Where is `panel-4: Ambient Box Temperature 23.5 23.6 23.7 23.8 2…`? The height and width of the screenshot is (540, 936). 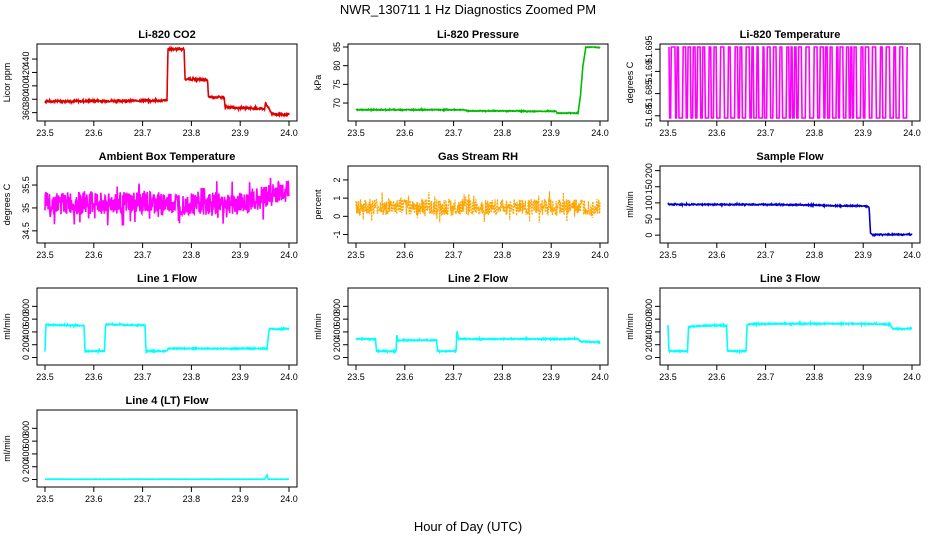 panel-4: Ambient Box Temperature 23.5 23.6 23.7 23.8 2… is located at coordinates (150, 205).